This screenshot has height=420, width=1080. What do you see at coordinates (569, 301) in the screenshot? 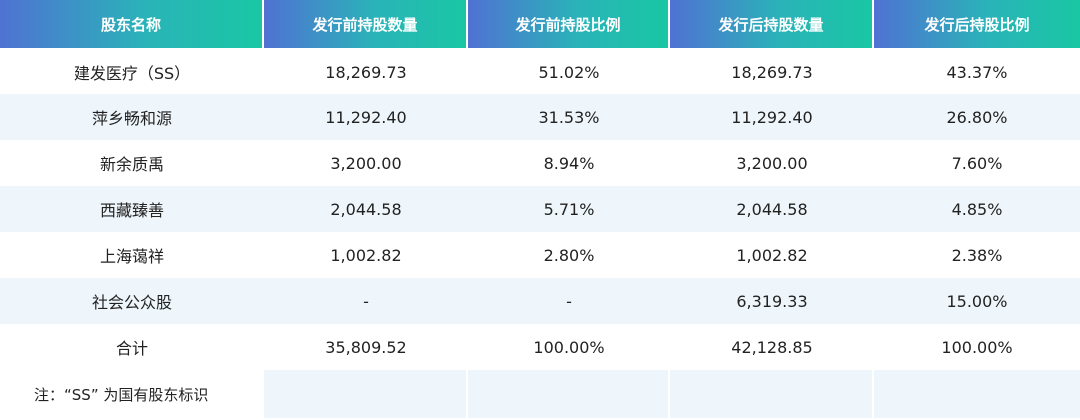
I see `cell-pre-issue-ratio: -` at bounding box center [569, 301].